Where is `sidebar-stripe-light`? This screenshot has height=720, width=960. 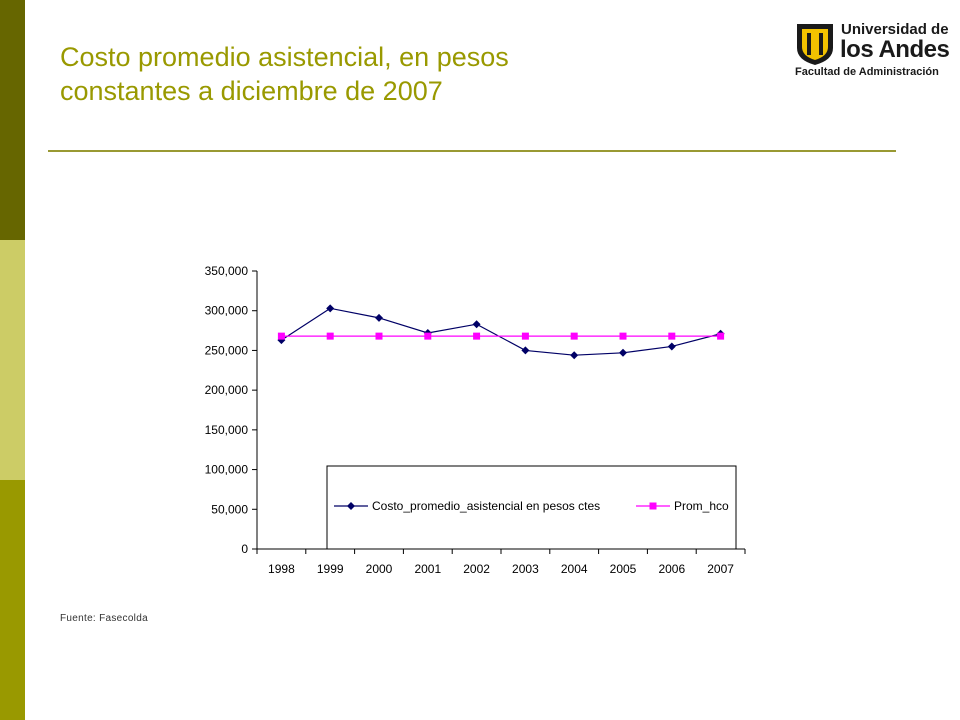 sidebar-stripe-light is located at coordinates (12, 360).